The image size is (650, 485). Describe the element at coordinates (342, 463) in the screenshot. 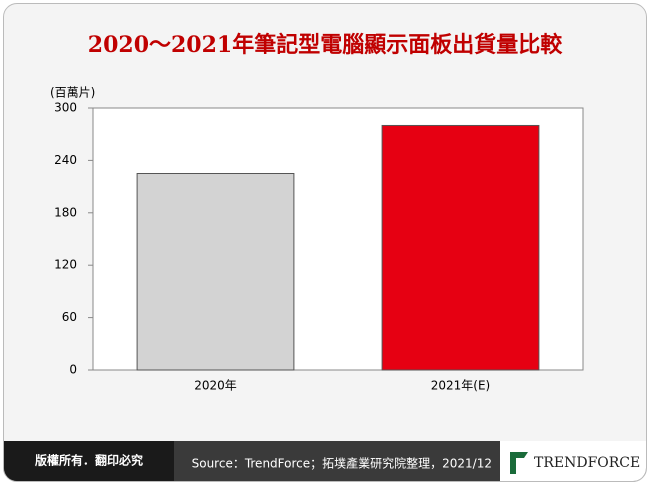

I see `footer-source: Source：TrendForce；拓墣產業研究院整理，2021/12` at that location.